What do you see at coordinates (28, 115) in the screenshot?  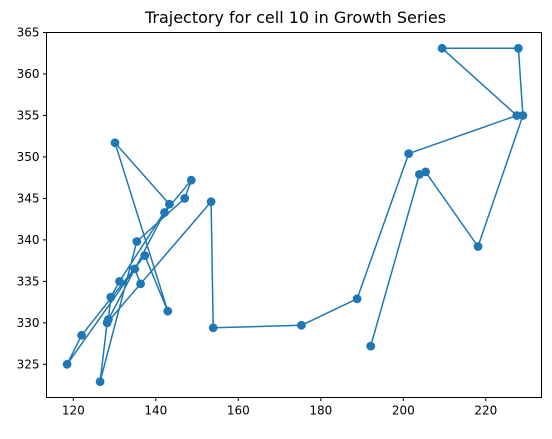 I see `y-tick-label: 355` at bounding box center [28, 115].